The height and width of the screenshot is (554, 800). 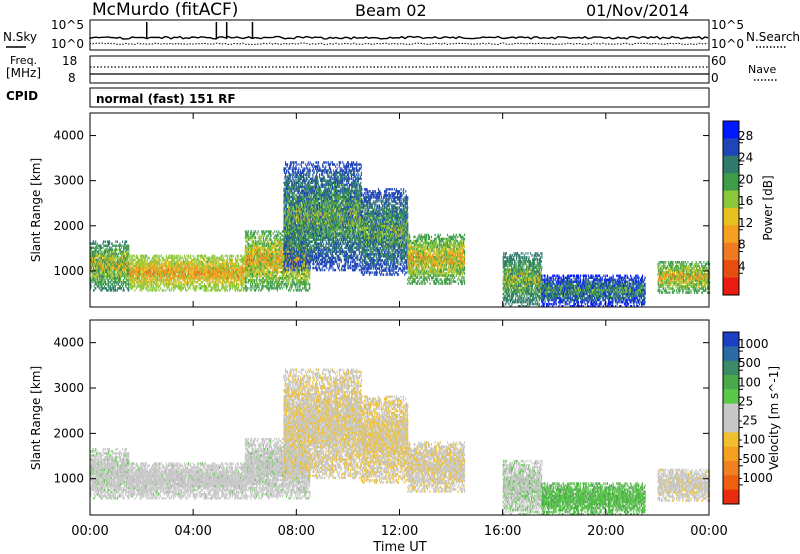 What do you see at coordinates (166, 99) in the screenshot?
I see `cpid-text: normal (fast) 151 RF` at bounding box center [166, 99].